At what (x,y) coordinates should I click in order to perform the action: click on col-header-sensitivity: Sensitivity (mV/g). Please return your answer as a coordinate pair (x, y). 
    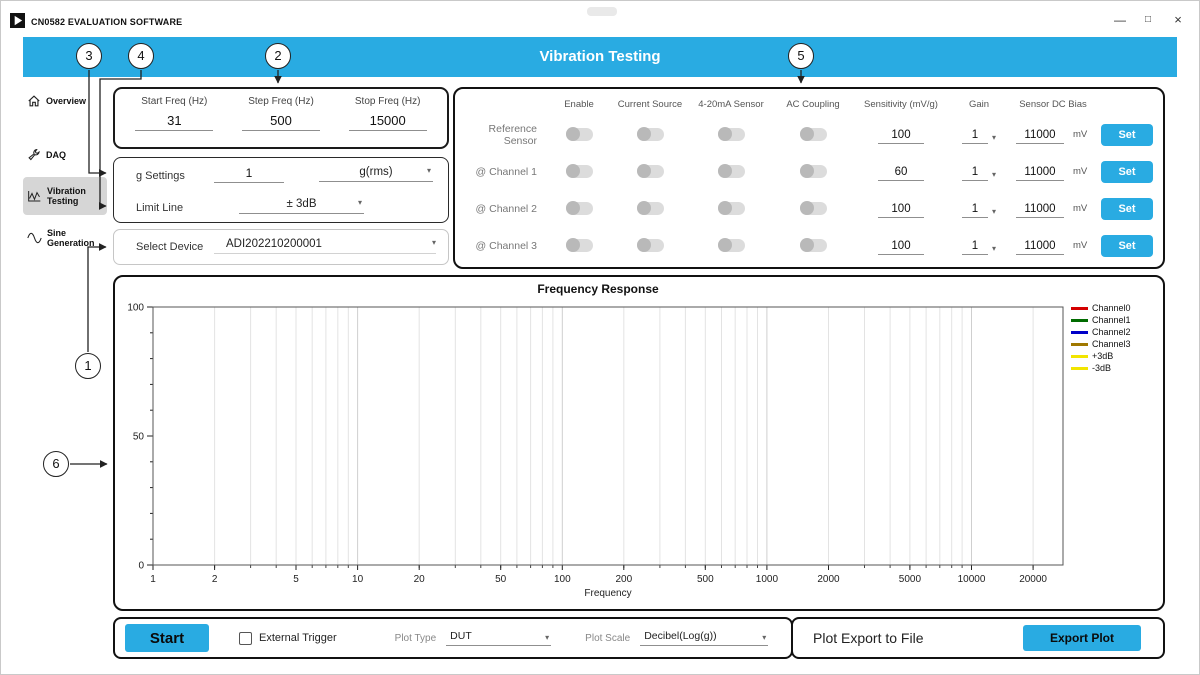
    Looking at the image, I should click on (901, 104).